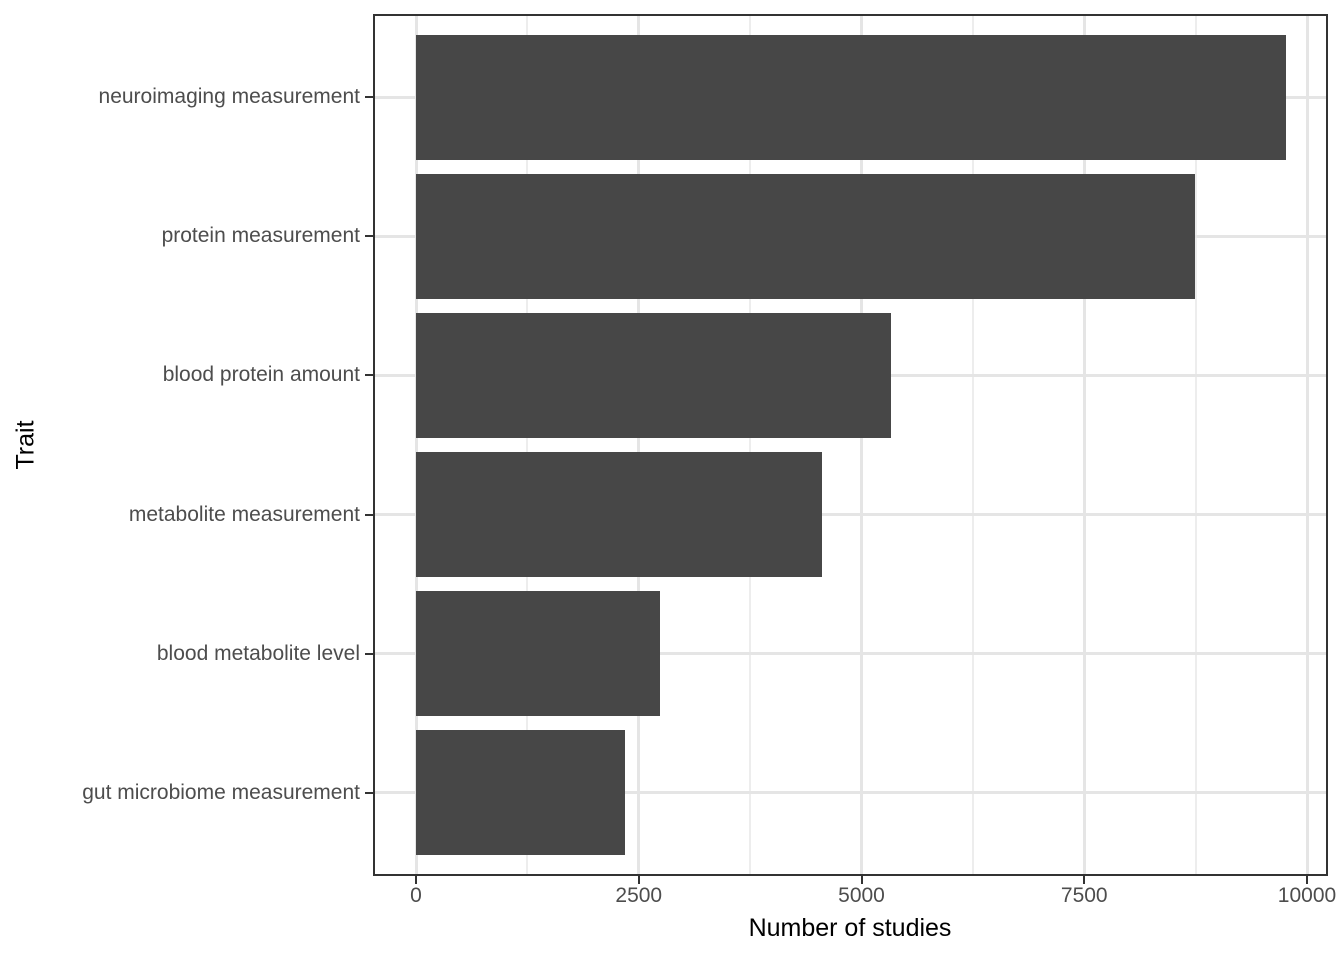  Describe the element at coordinates (850, 928) in the screenshot. I see `x-axis-title: Number of studies` at that location.